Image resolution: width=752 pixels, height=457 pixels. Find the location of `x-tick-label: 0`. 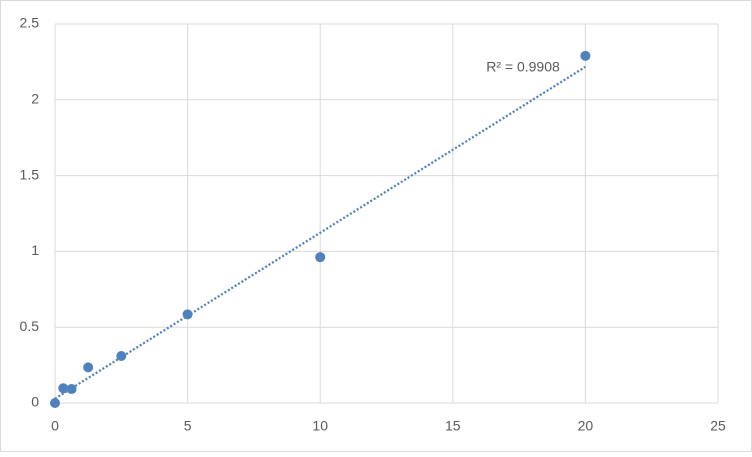

x-tick-label: 0 is located at coordinates (55, 426).